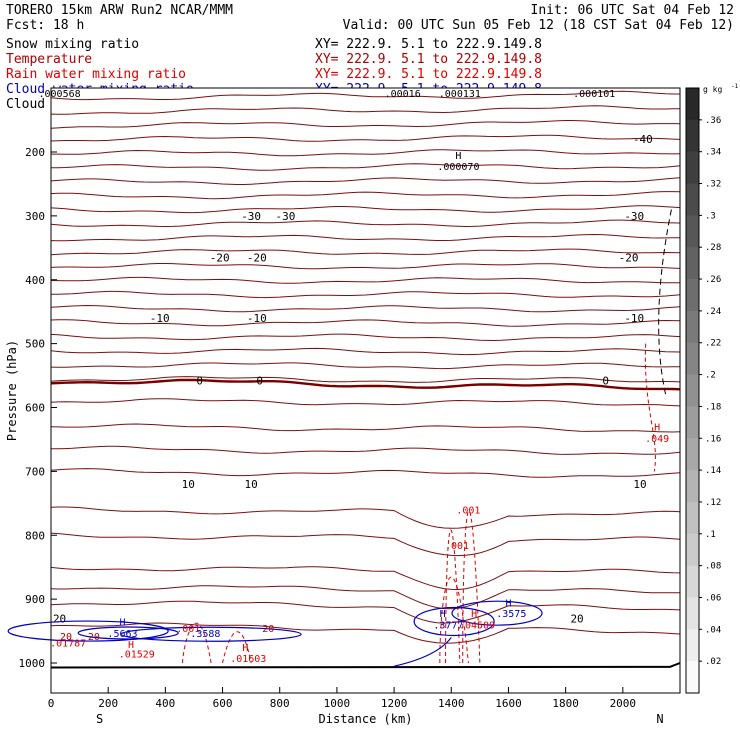 The height and width of the screenshot is (740, 740). I want to click on y-tick-label-6: 800, so click(35, 535).